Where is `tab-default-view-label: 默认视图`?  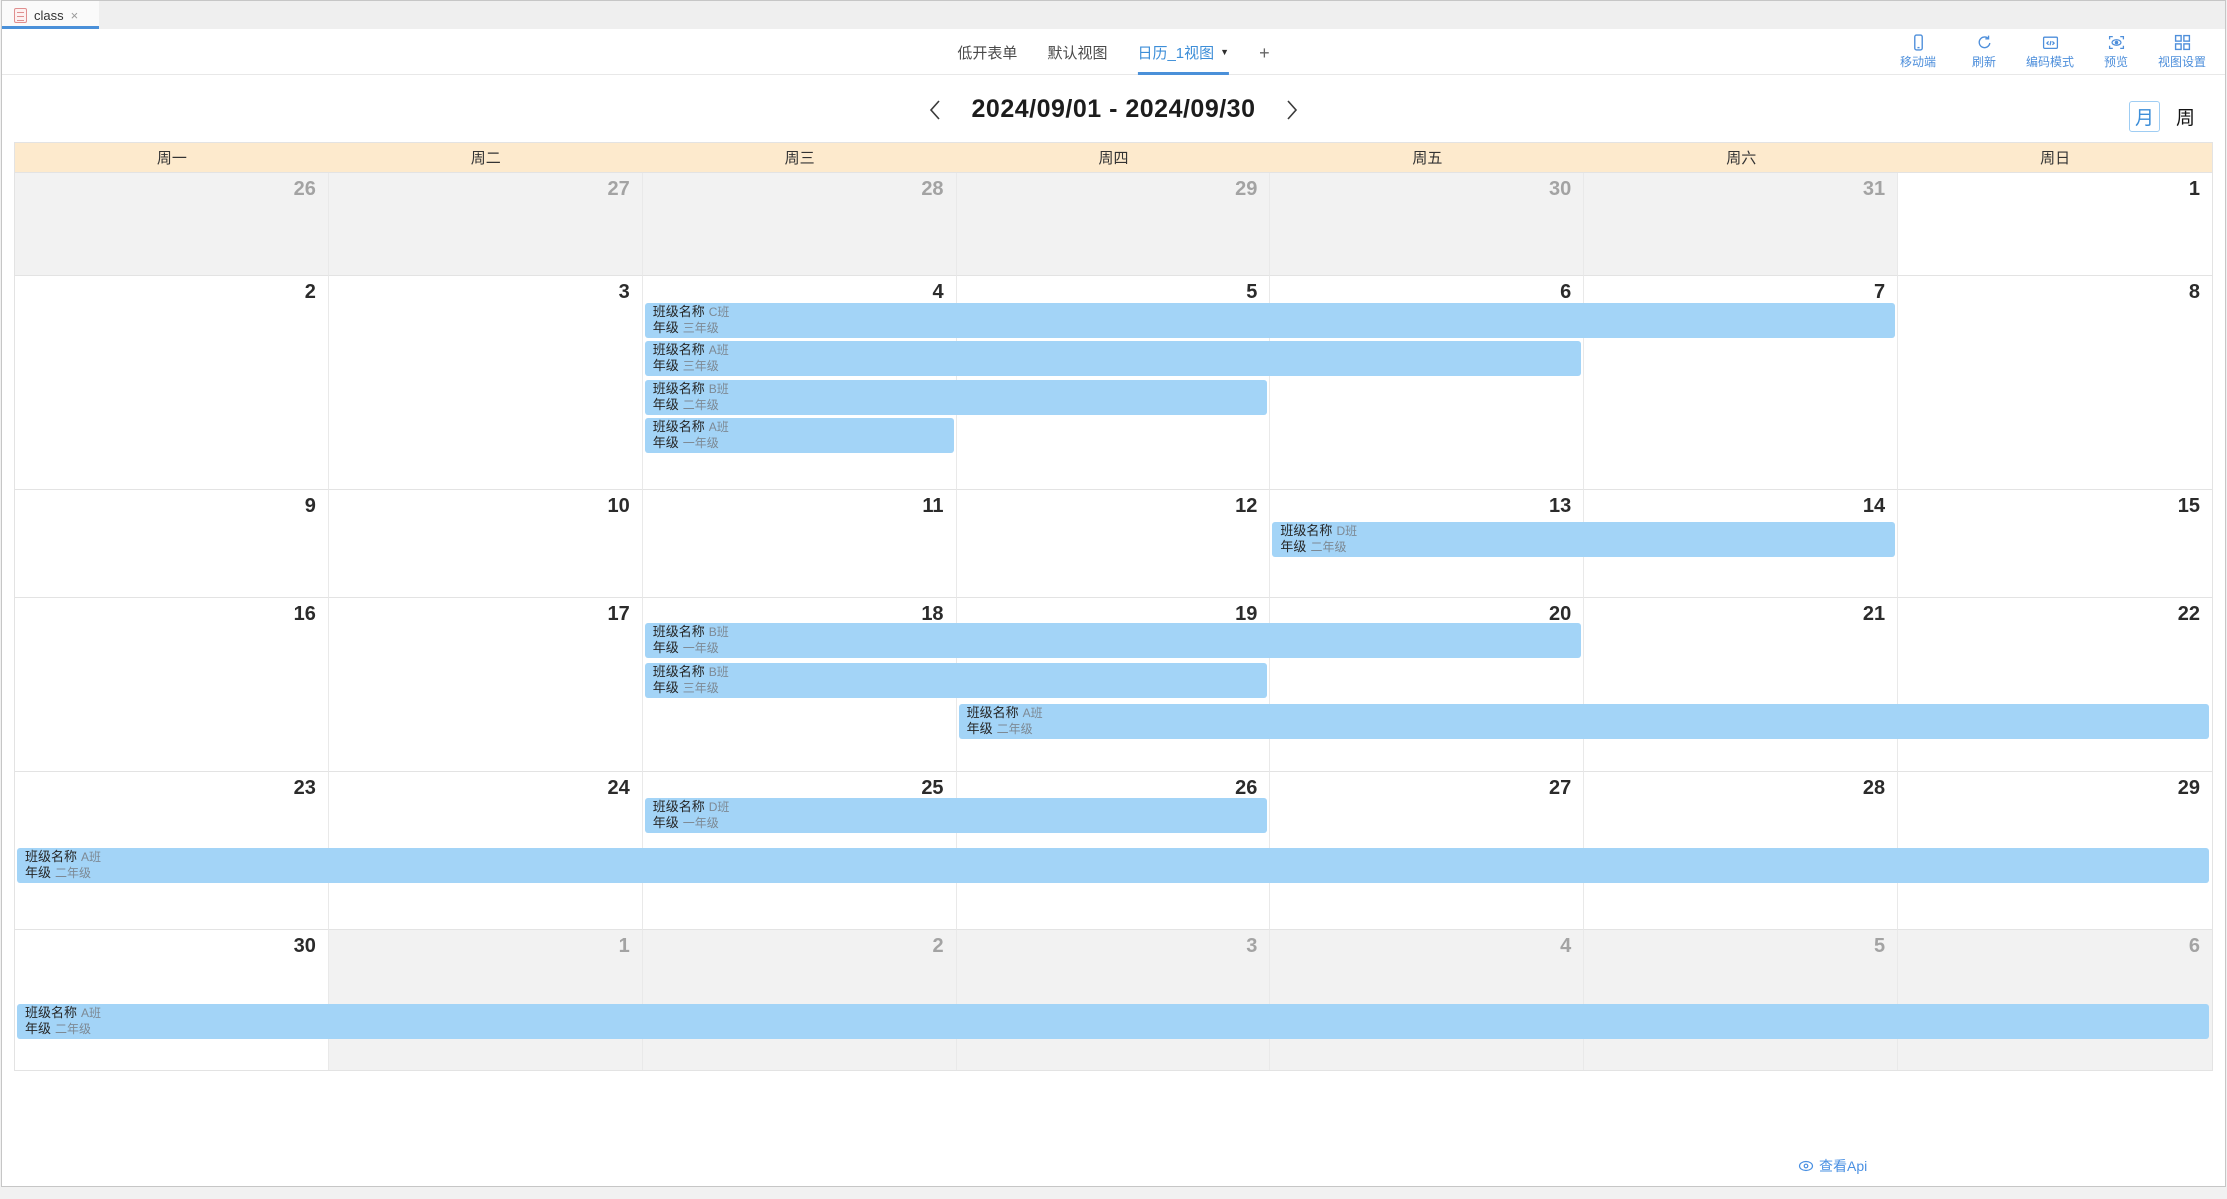 tab-default-view-label: 默认视图 is located at coordinates (1077, 53).